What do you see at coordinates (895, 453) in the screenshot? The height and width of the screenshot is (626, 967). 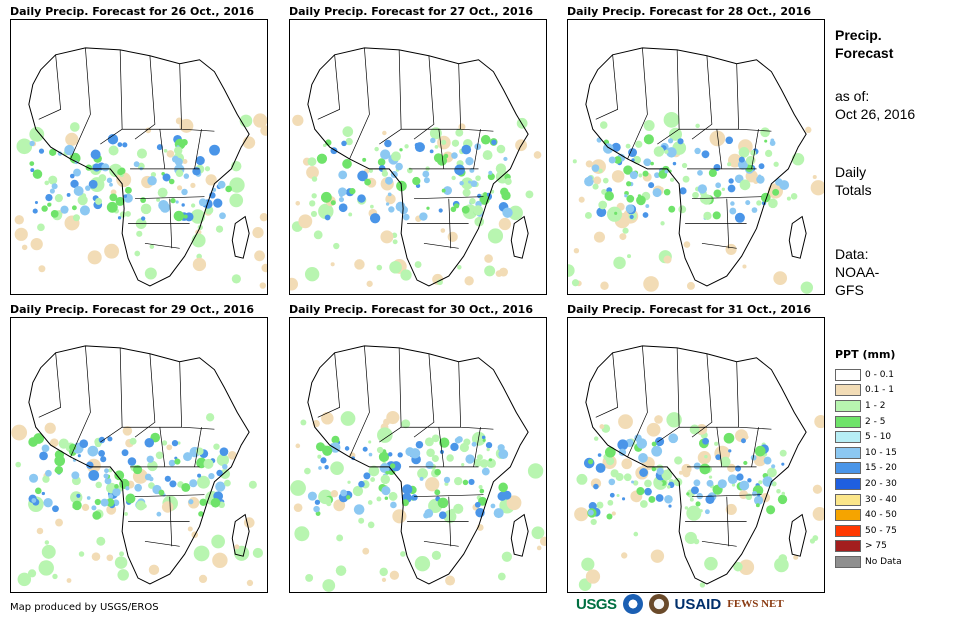 I see `legend-item: 10 - 15` at bounding box center [895, 453].